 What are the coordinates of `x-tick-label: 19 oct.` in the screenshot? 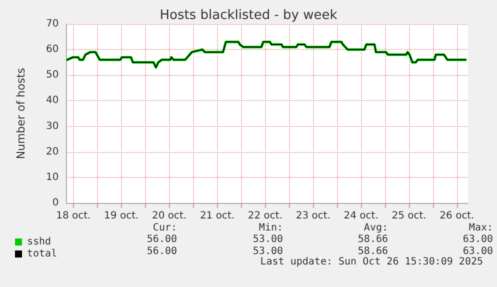 It's located at (121, 216).